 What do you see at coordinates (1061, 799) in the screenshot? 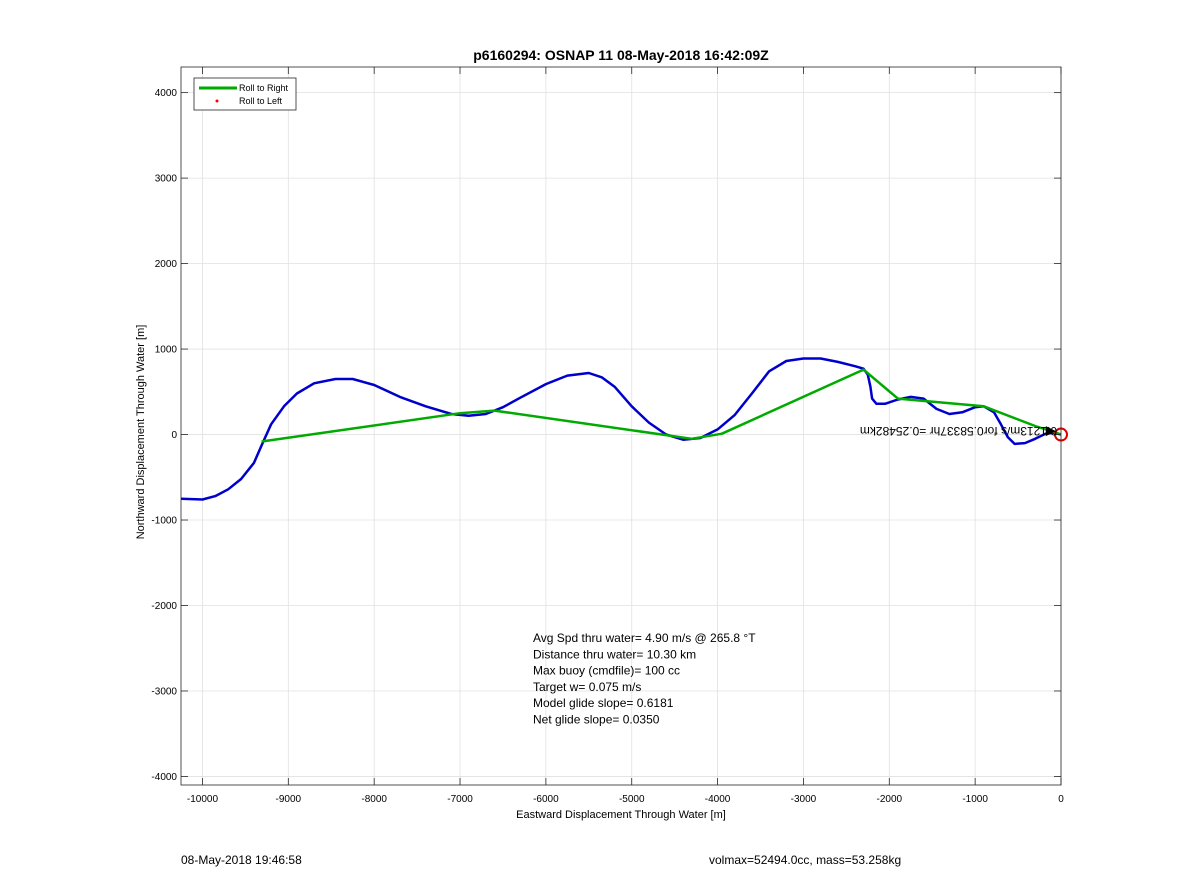
I see `x-tick-label: 0` at bounding box center [1061, 799].